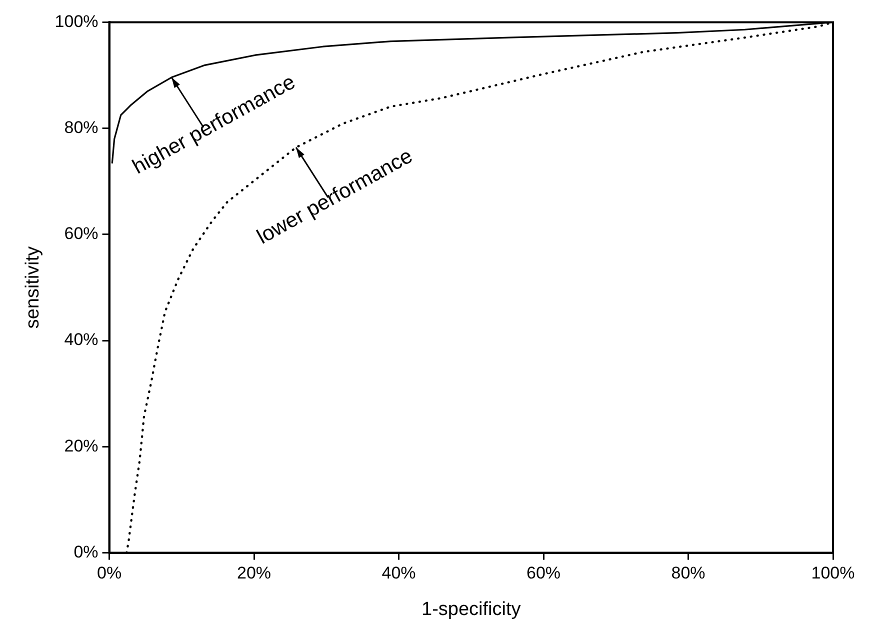 Image resolution: width=869 pixels, height=639 pixels. What do you see at coordinates (399, 573) in the screenshot?
I see `x-tick-label: 40%` at bounding box center [399, 573].